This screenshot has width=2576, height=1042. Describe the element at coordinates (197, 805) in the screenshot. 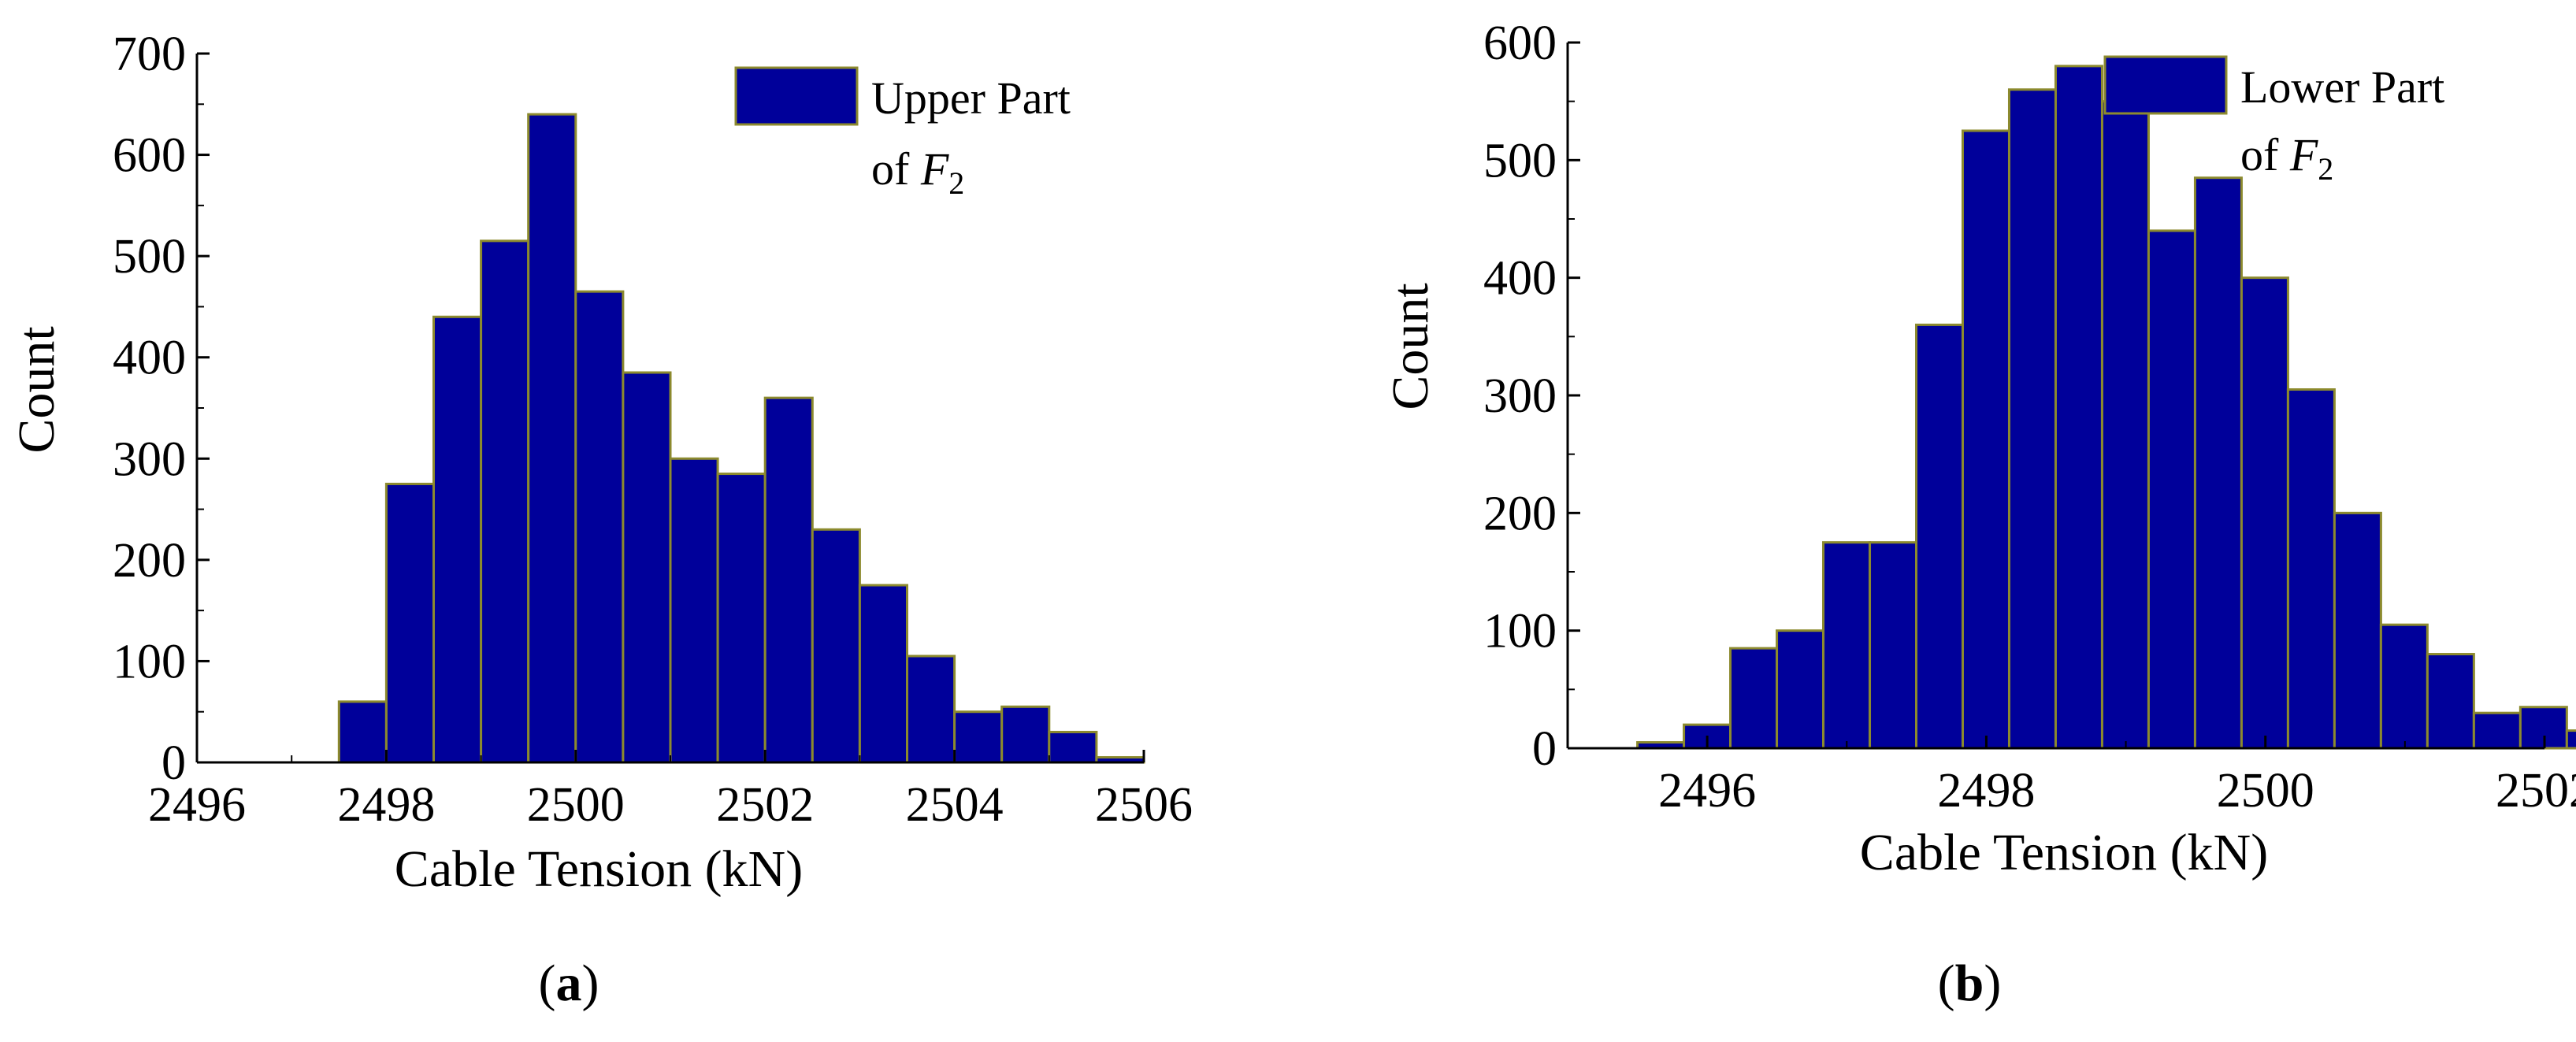

I see `x-tick-label-a-0: 2496` at that location.